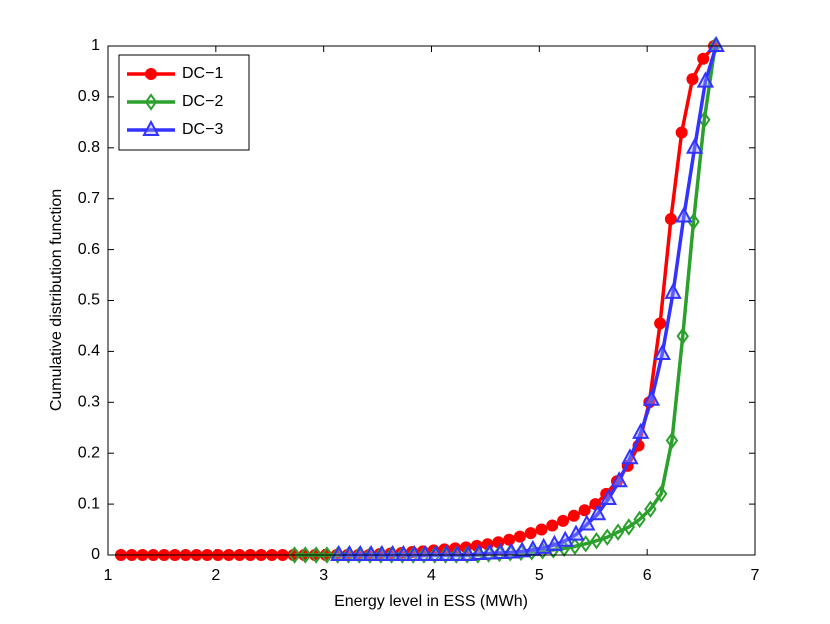 The height and width of the screenshot is (624, 830). I want to click on x-tick-label: 2, so click(215, 575).